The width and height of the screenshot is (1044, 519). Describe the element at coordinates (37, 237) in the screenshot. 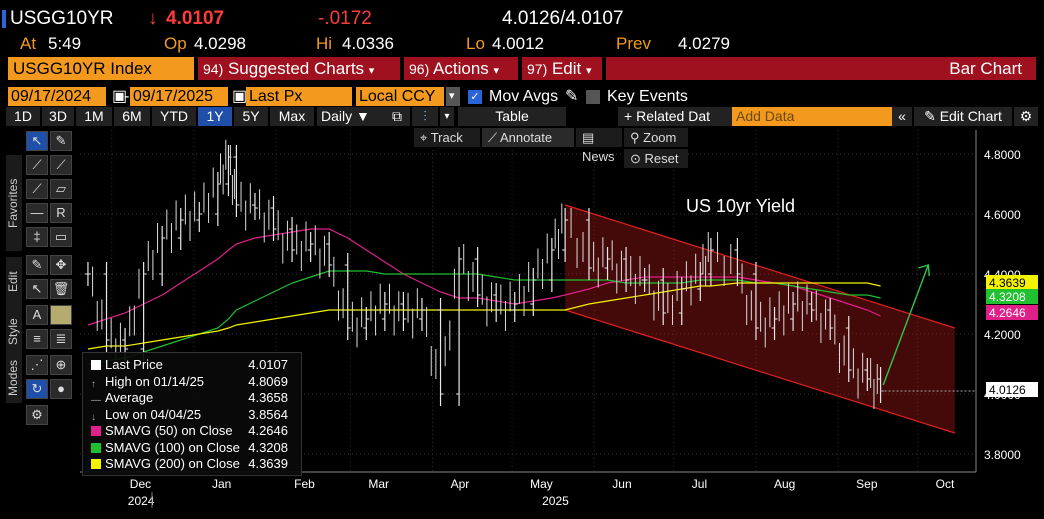

I see `fibonacci-icon: ‡` at that location.